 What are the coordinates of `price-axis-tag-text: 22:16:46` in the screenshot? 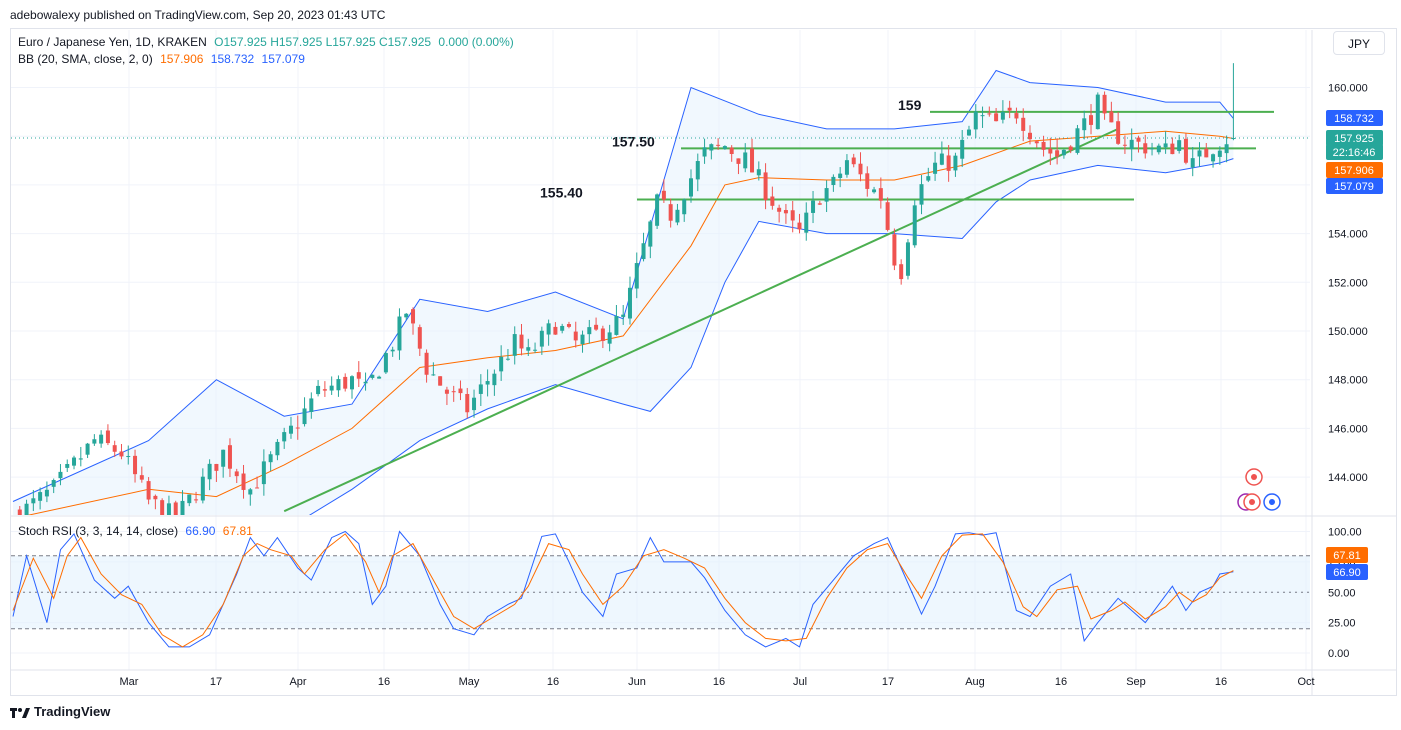 It's located at (1354, 153).